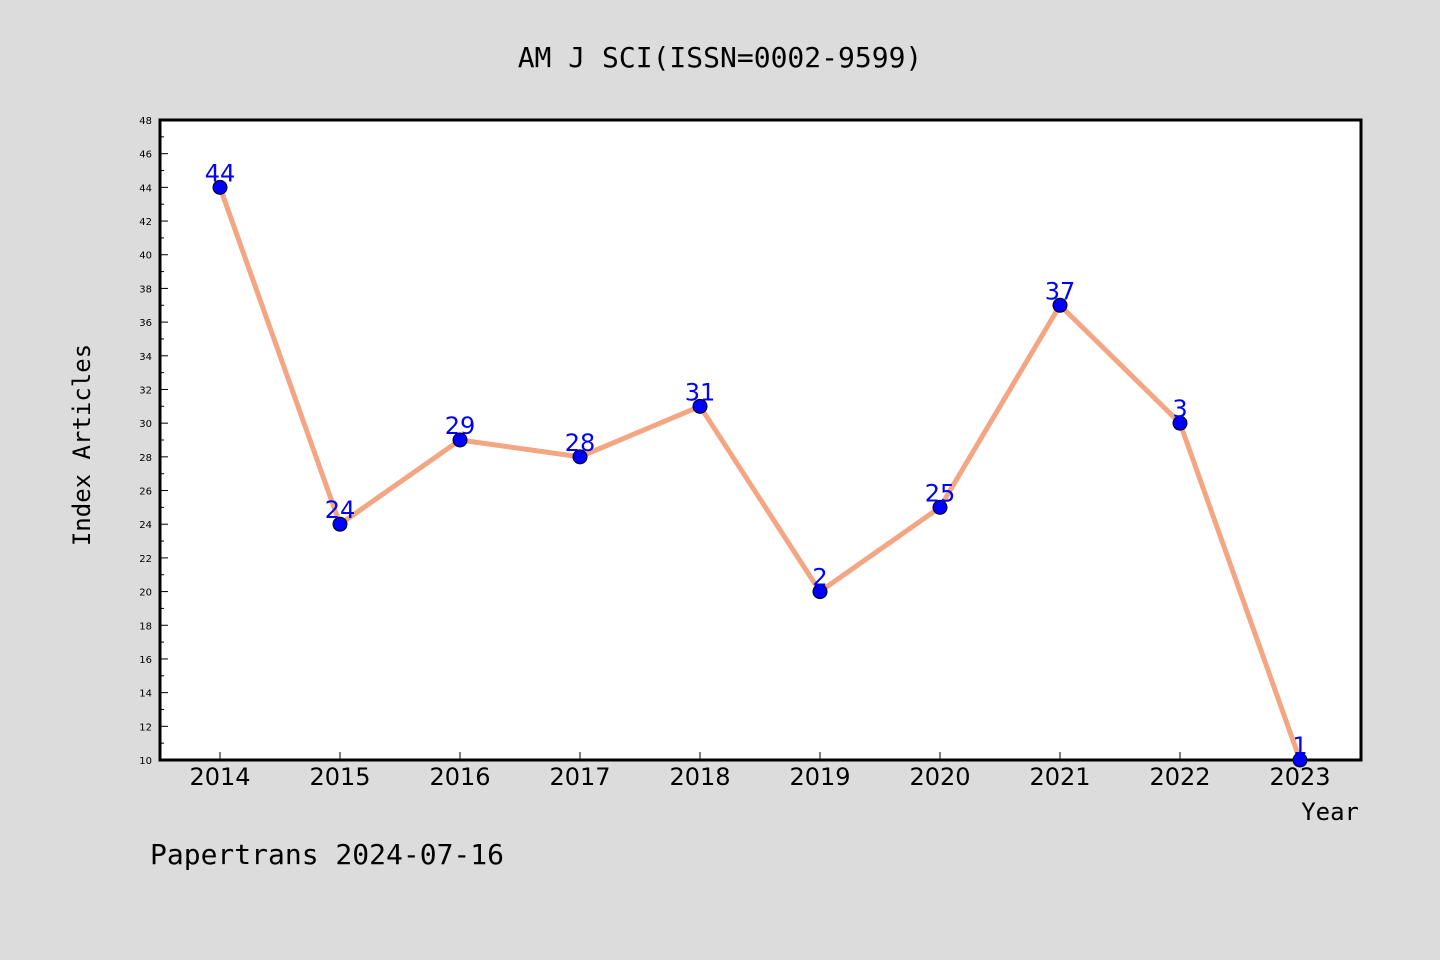 Image resolution: width=1440 pixels, height=960 pixels. Describe the element at coordinates (699, 777) in the screenshot. I see `x-tick-label: 2018` at that location.